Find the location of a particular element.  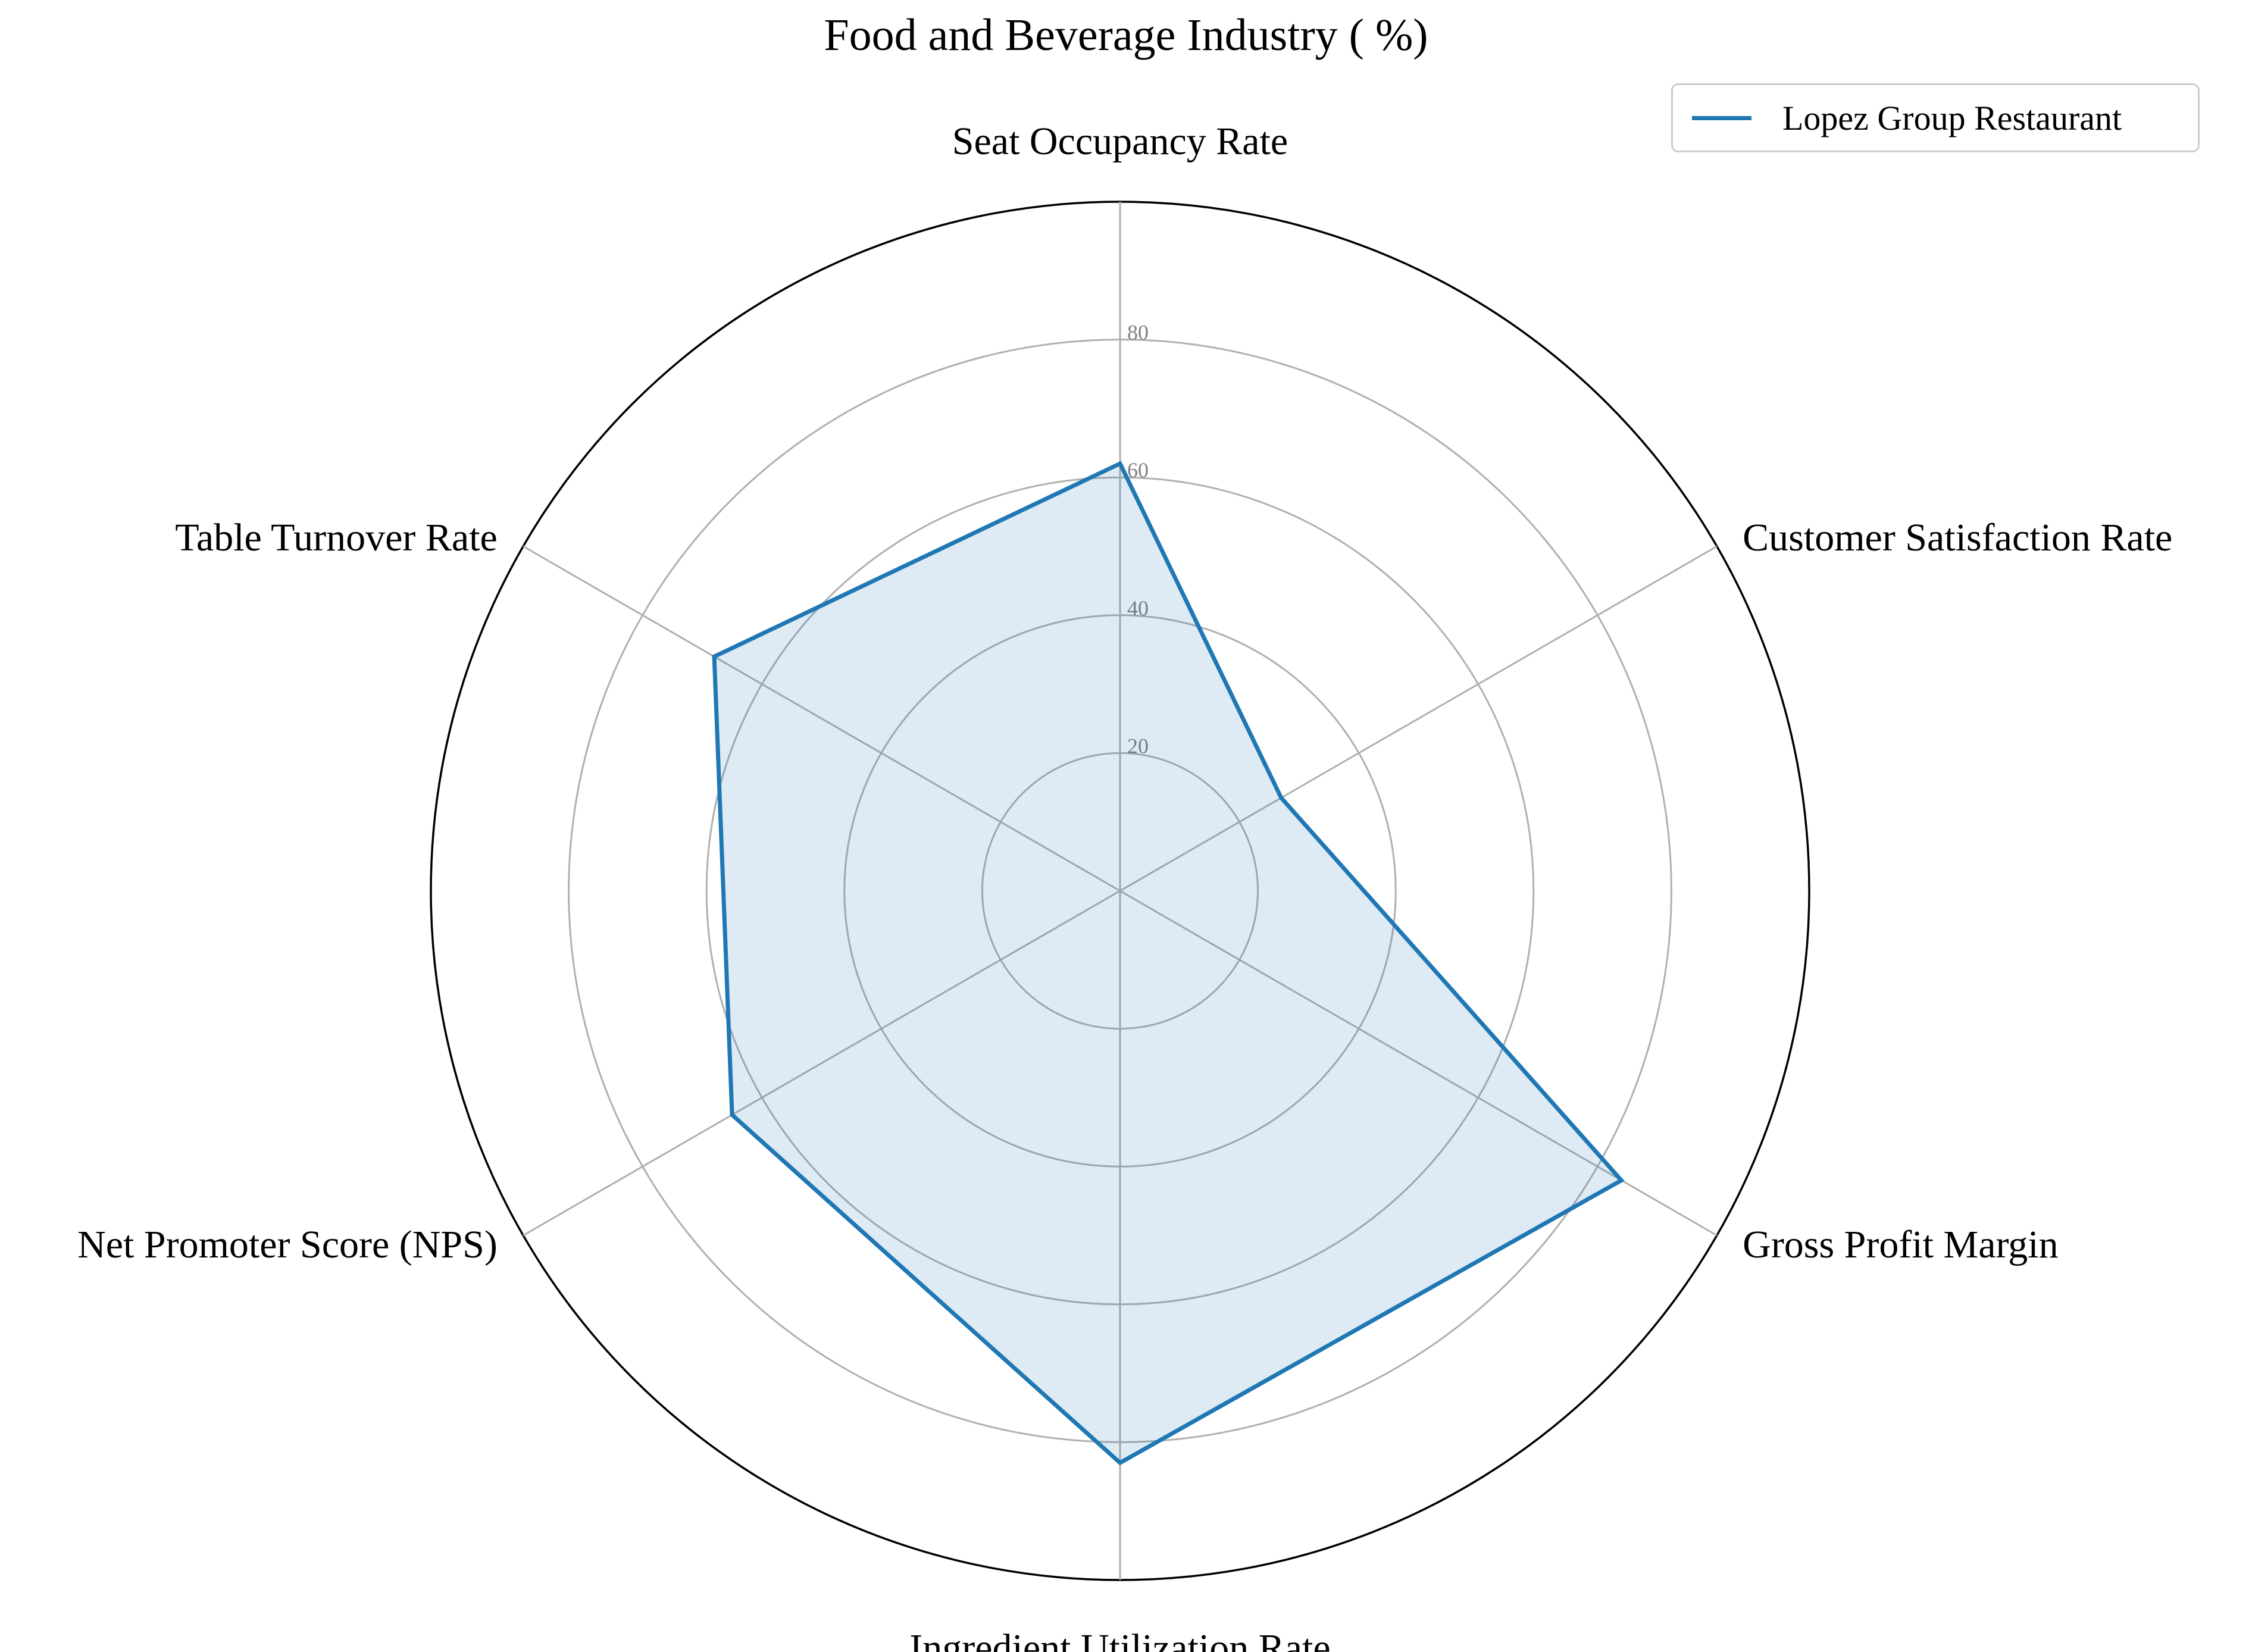

legend: Lopez Group Restaurant is located at coordinates (1935, 117).